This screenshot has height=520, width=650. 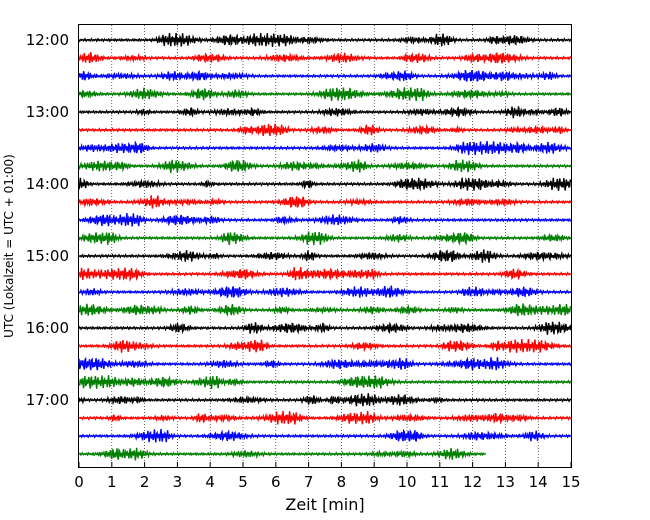 I want to click on x-tick-label: 6, so click(x=276, y=482).